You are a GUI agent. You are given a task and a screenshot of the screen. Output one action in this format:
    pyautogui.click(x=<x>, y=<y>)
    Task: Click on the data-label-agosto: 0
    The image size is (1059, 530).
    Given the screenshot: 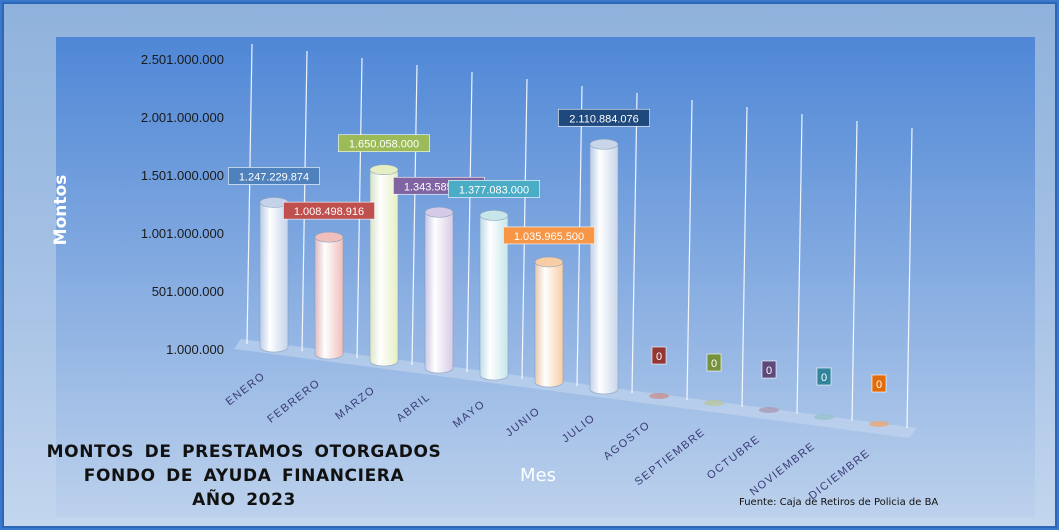 What is the action you would take?
    pyautogui.click(x=659, y=355)
    